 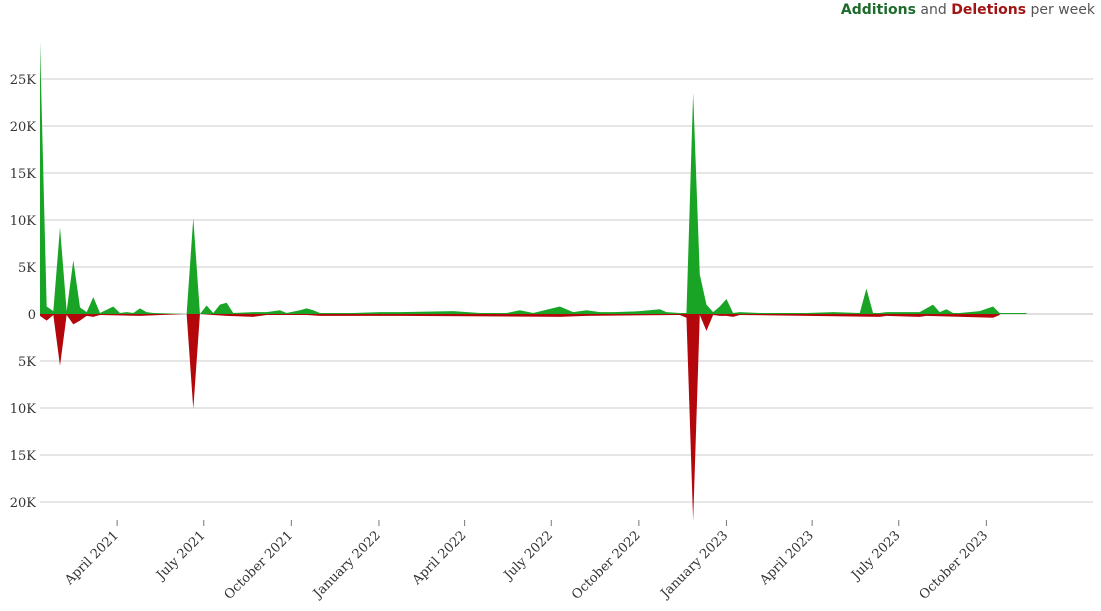 I want to click on x-tick-label: October 2022, so click(x=606, y=565).